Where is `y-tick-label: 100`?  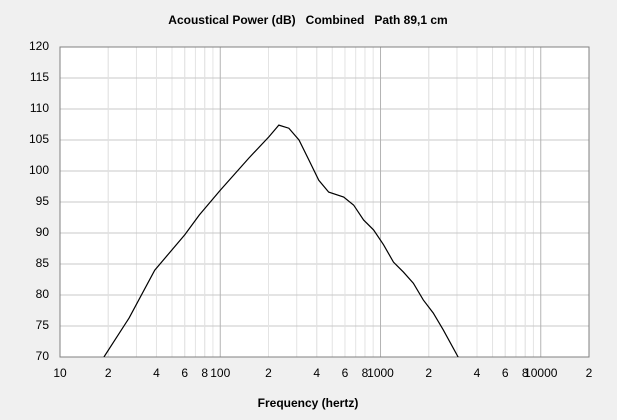
y-tick-label: 100 is located at coordinates (39, 170).